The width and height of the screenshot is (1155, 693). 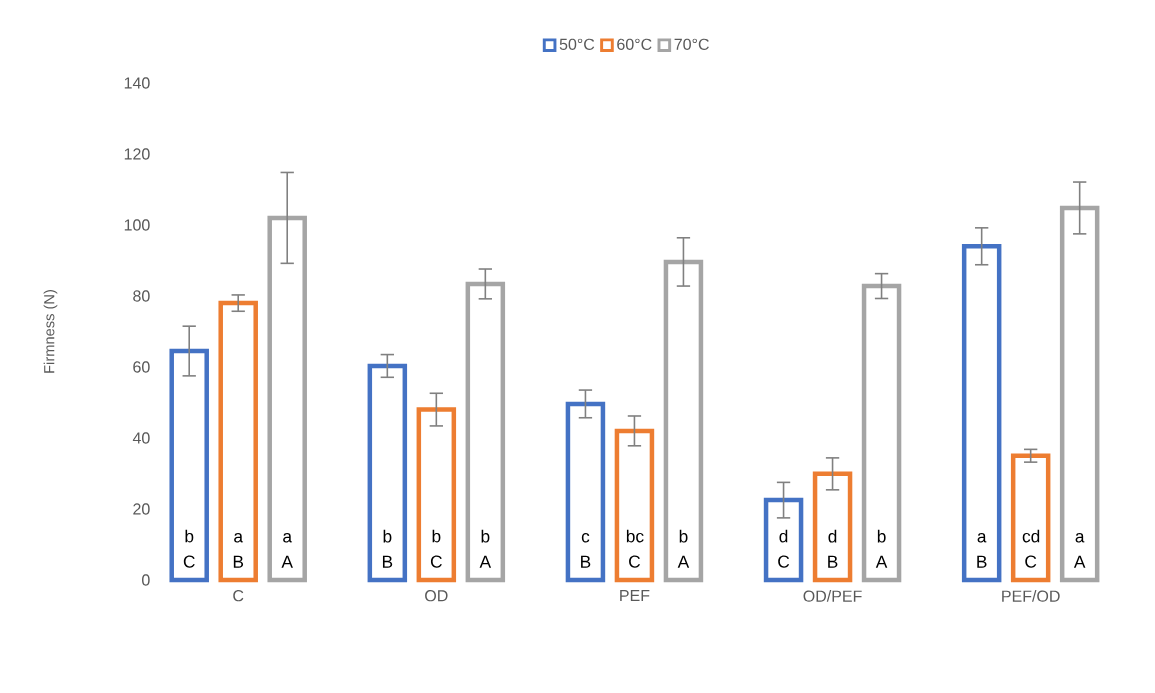 What do you see at coordinates (141, 438) in the screenshot?
I see `y-tick-label: 40` at bounding box center [141, 438].